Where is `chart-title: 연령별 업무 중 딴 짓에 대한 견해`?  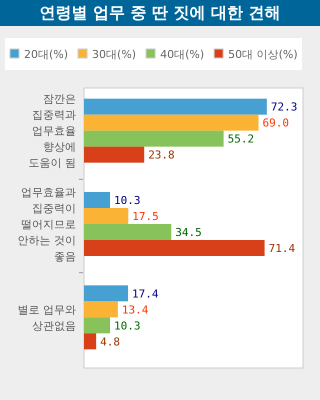
chart-title: 연령별 업무 중 딴 짓에 대한 견해 is located at coordinates (160, 12).